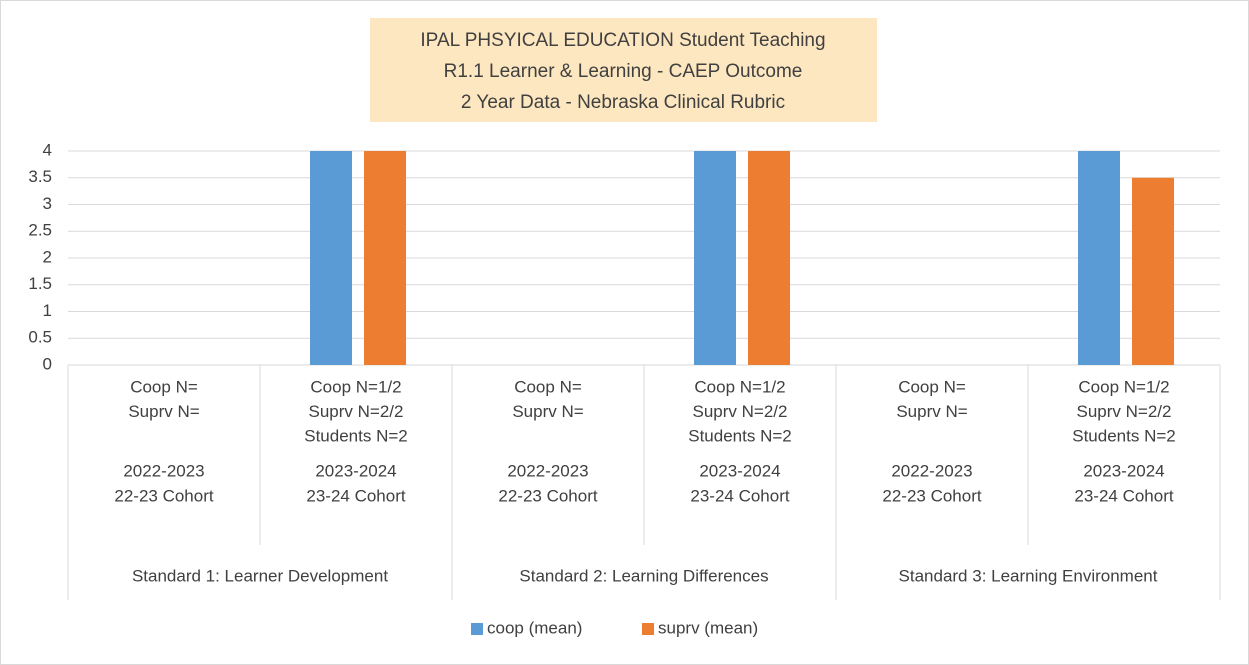 This screenshot has width=1249, height=665. I want to click on chart-title: R1.1 Learner & Learning - CAEP Outcome, so click(623, 71).